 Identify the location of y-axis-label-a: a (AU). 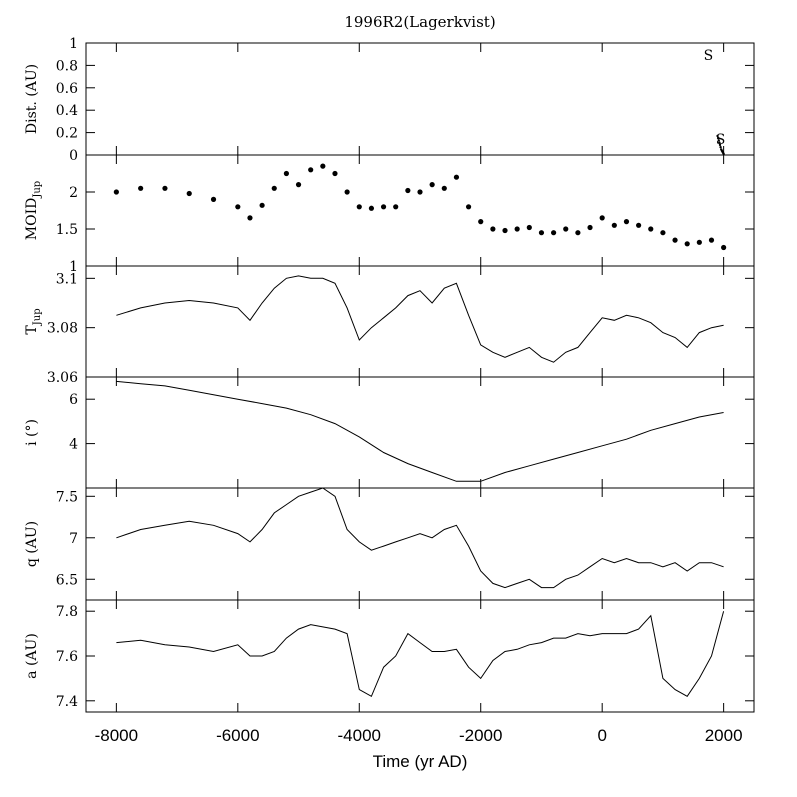
(32, 656).